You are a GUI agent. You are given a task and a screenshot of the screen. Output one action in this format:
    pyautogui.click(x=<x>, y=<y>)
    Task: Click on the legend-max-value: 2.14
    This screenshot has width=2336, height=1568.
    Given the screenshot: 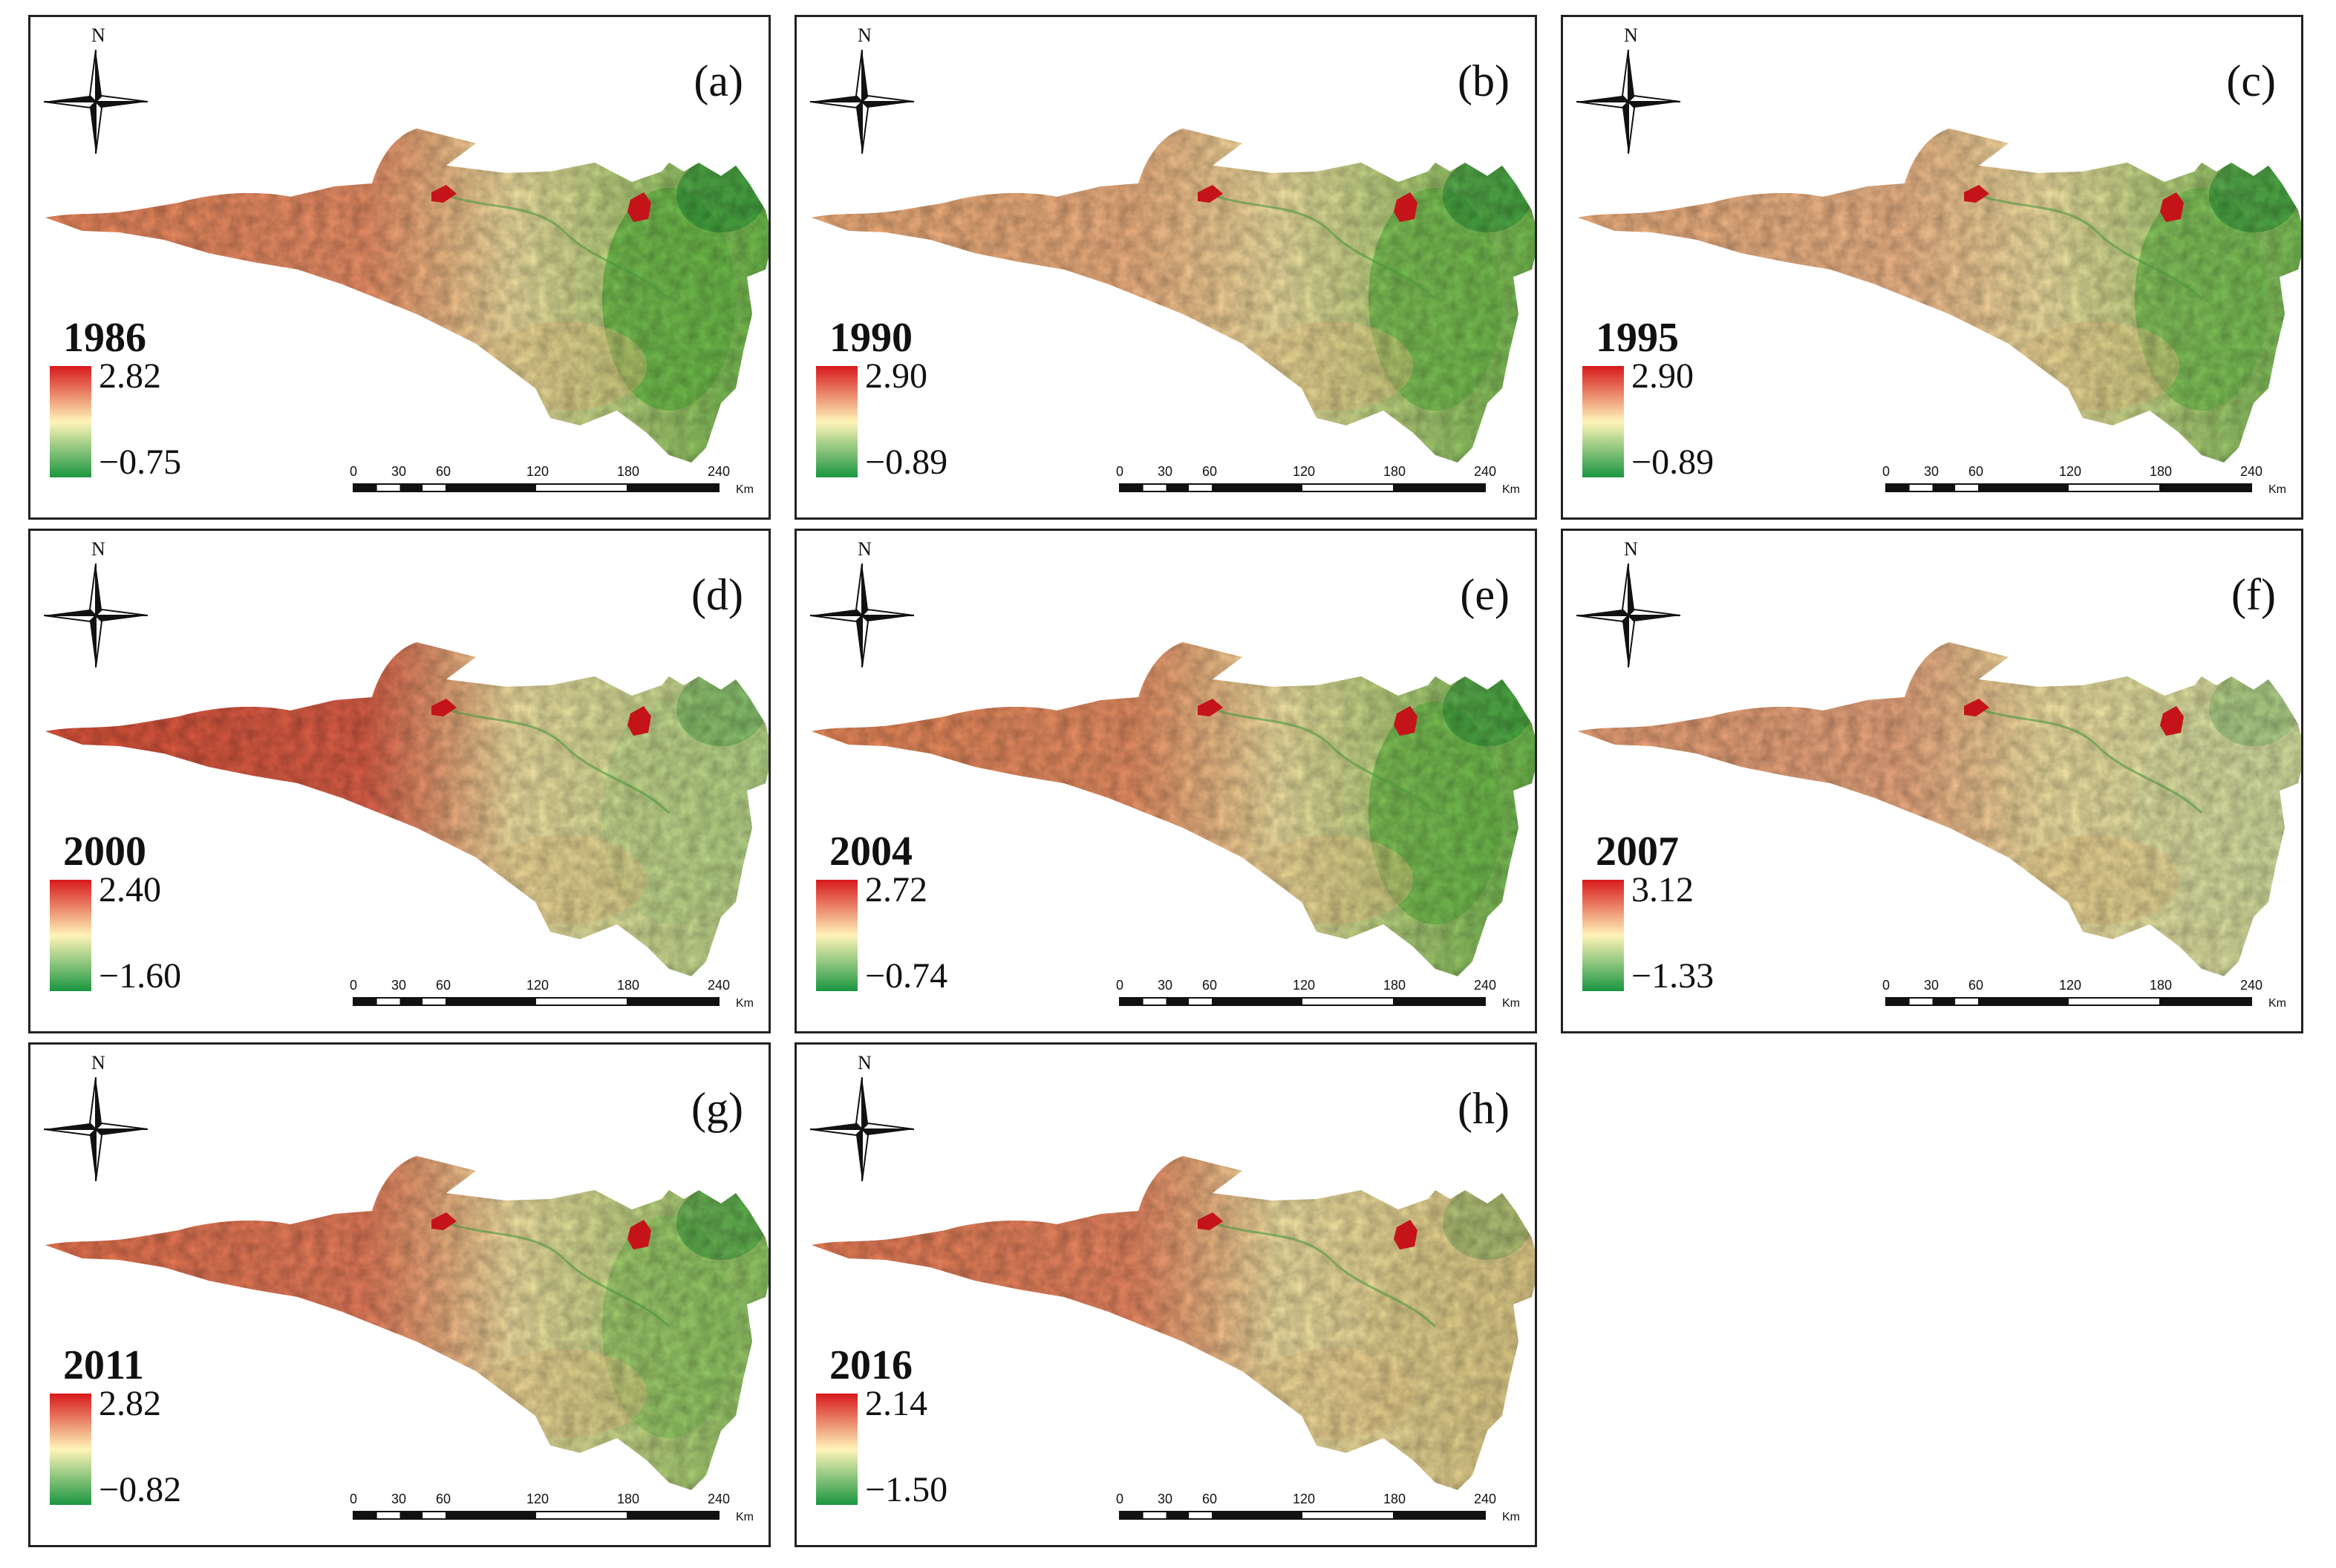 What is the action you would take?
    pyautogui.click(x=896, y=1403)
    